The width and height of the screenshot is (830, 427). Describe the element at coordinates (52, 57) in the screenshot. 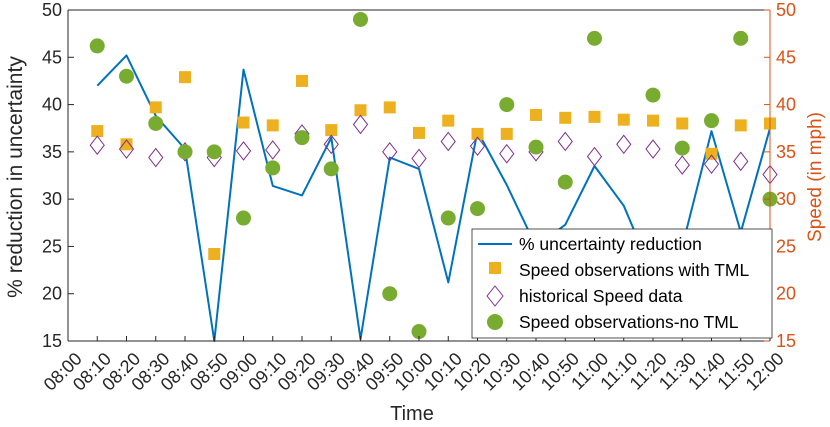

I see `y-left-tick-label: 45` at that location.